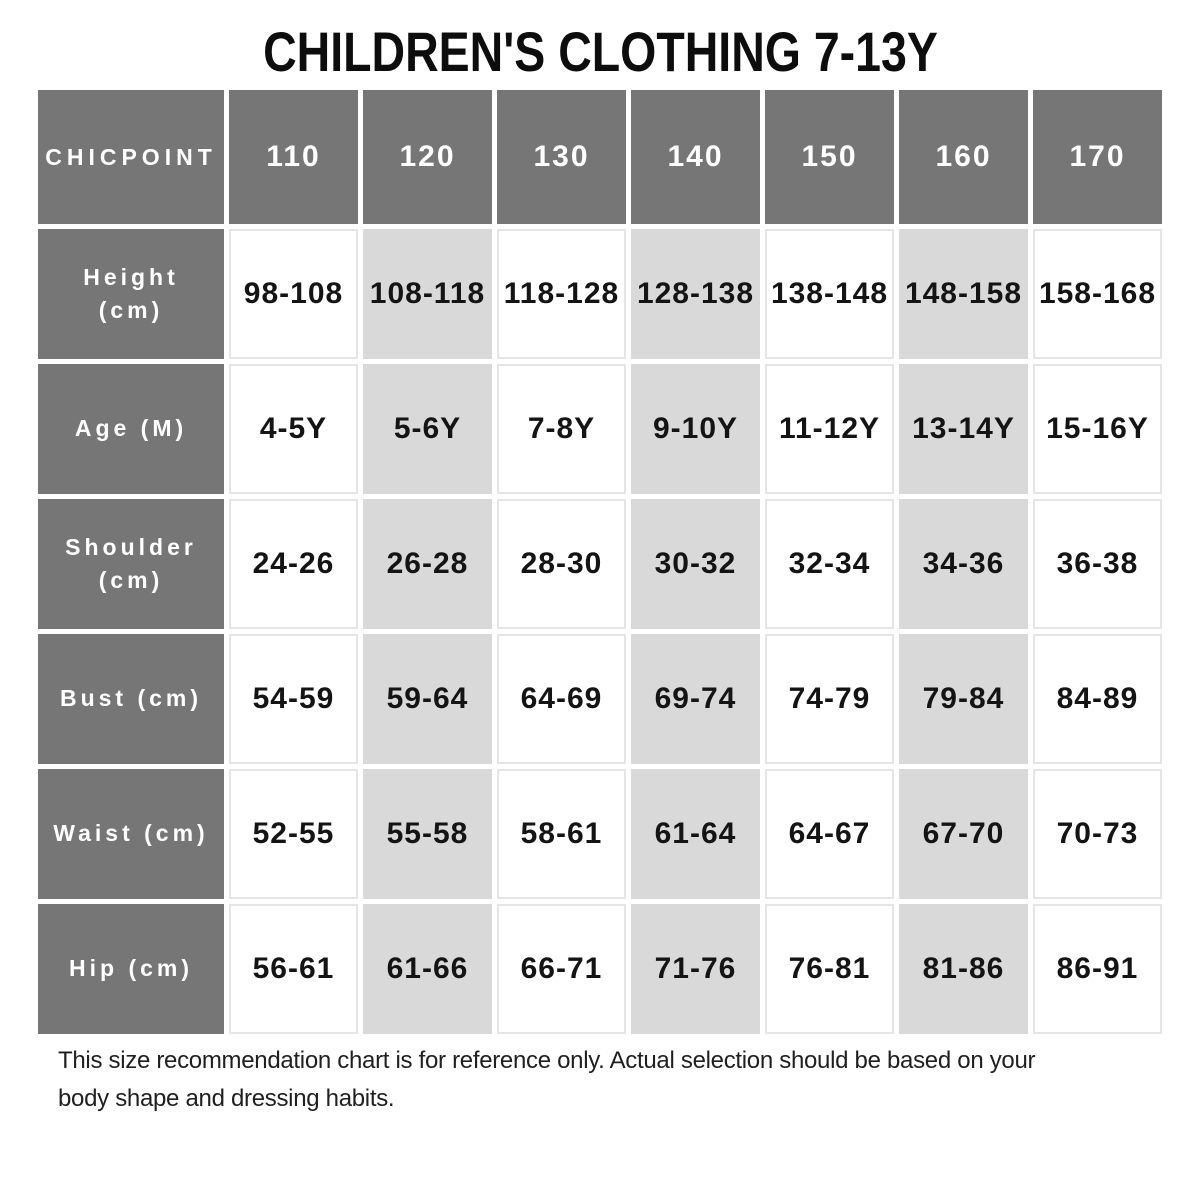 The height and width of the screenshot is (1200, 1200). Describe the element at coordinates (293, 969) in the screenshot. I see `size-cell: 56-61` at that location.